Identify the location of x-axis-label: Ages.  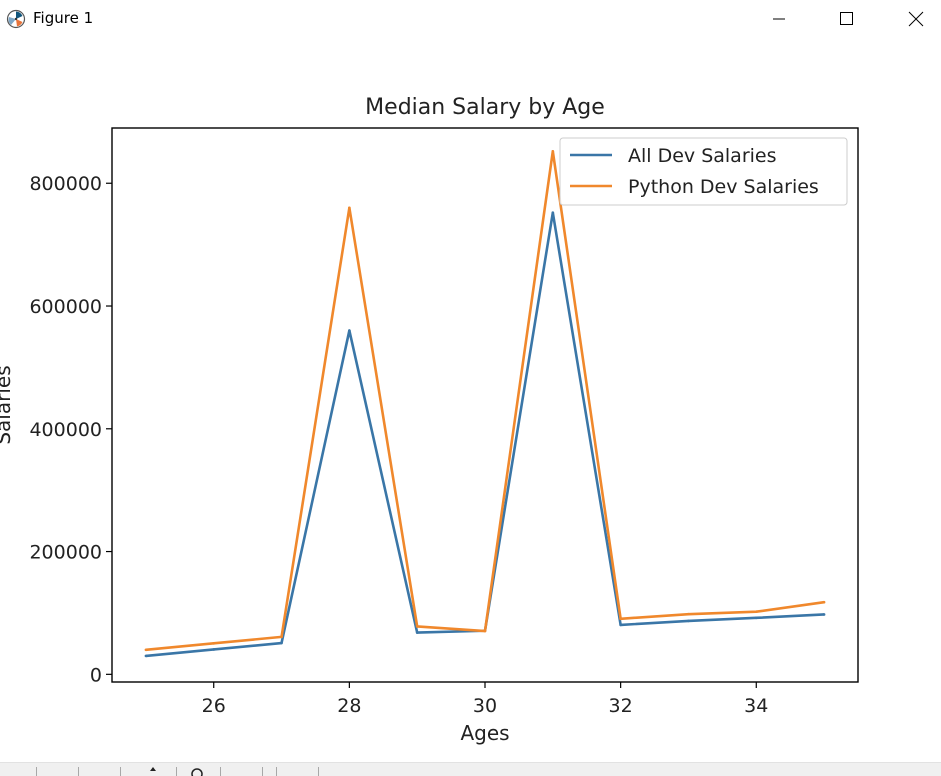
(484, 733).